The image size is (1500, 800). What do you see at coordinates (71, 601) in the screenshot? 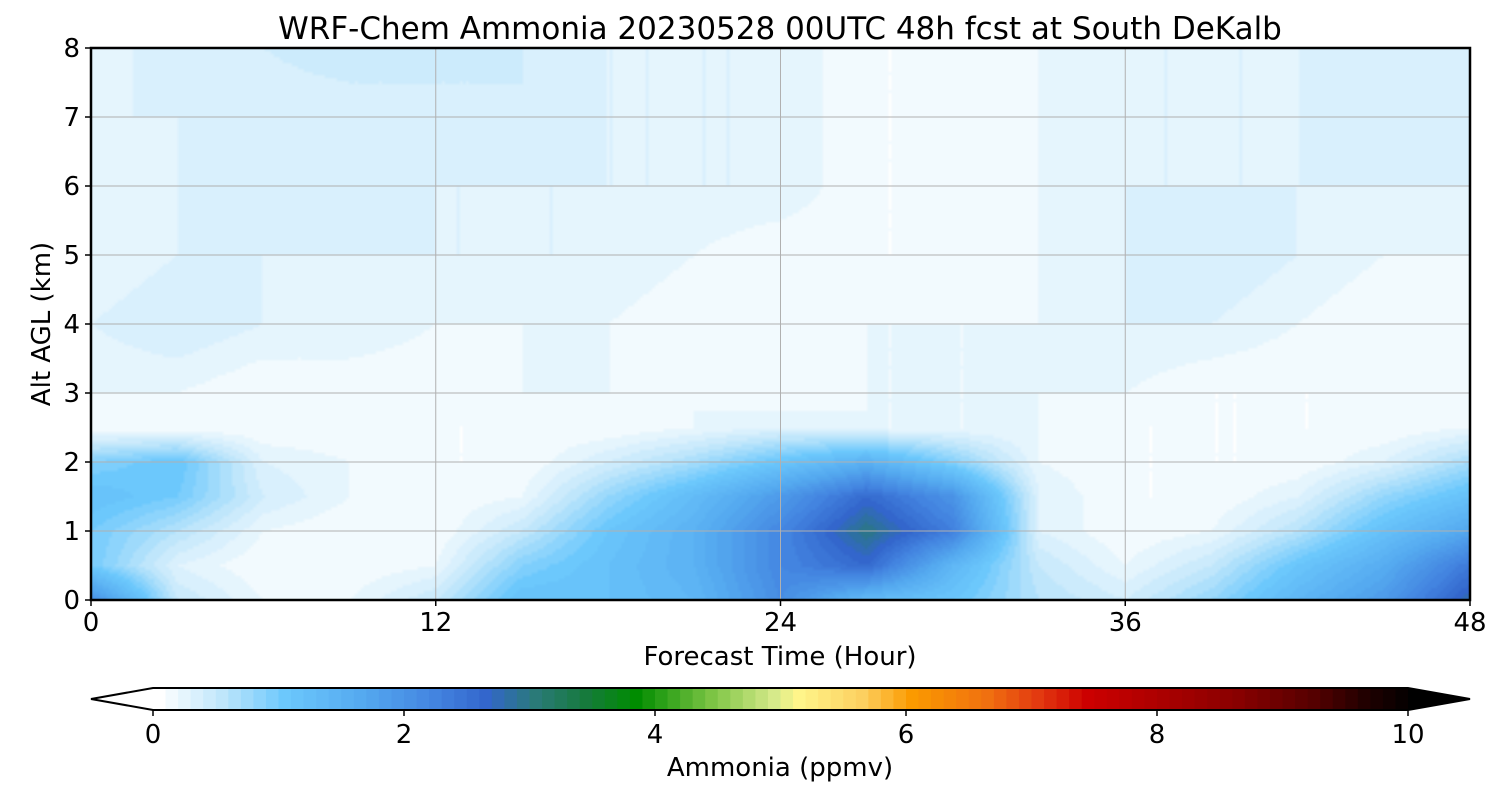
I see `y-tick-label: 0` at bounding box center [71, 601].